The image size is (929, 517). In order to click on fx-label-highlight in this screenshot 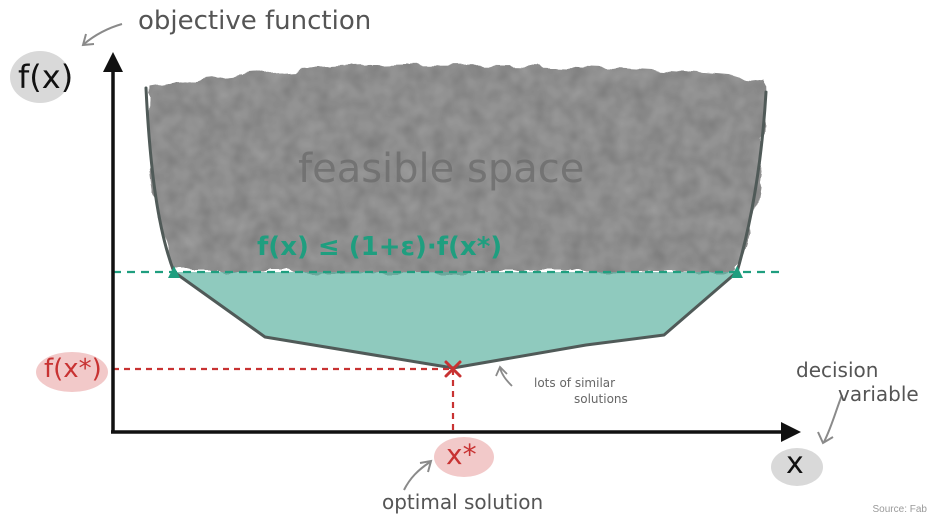, I will do `click(40, 77)`.